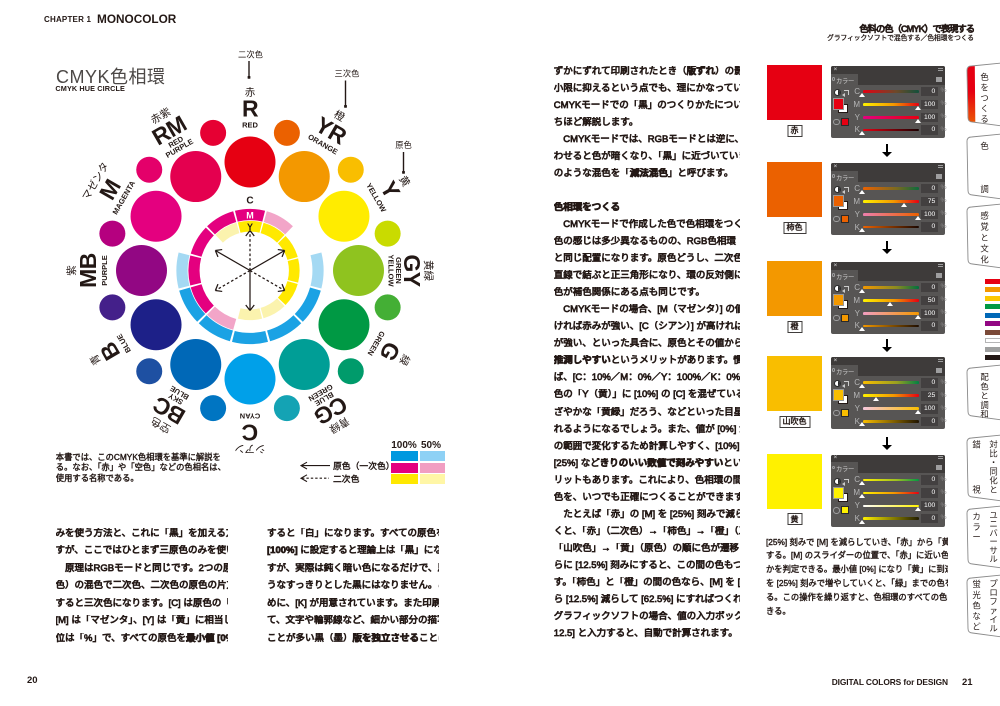 The height and width of the screenshot is (706, 1000). Describe the element at coordinates (993, 620) in the screenshot. I see `svg-text: イ` at that location.